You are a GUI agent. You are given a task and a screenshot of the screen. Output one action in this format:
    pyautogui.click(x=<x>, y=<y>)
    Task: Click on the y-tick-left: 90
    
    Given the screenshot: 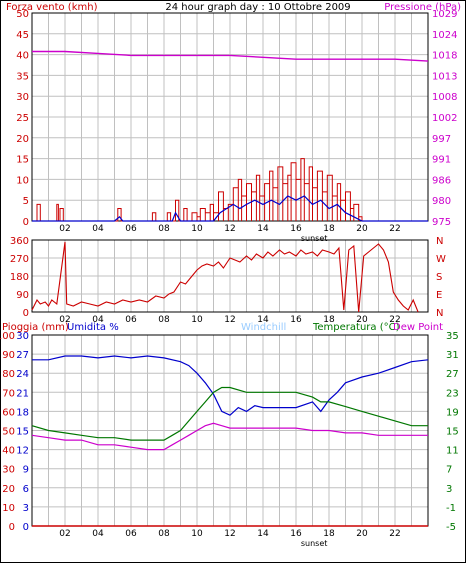 What is the action you would take?
    pyautogui.click(x=22, y=295)
    